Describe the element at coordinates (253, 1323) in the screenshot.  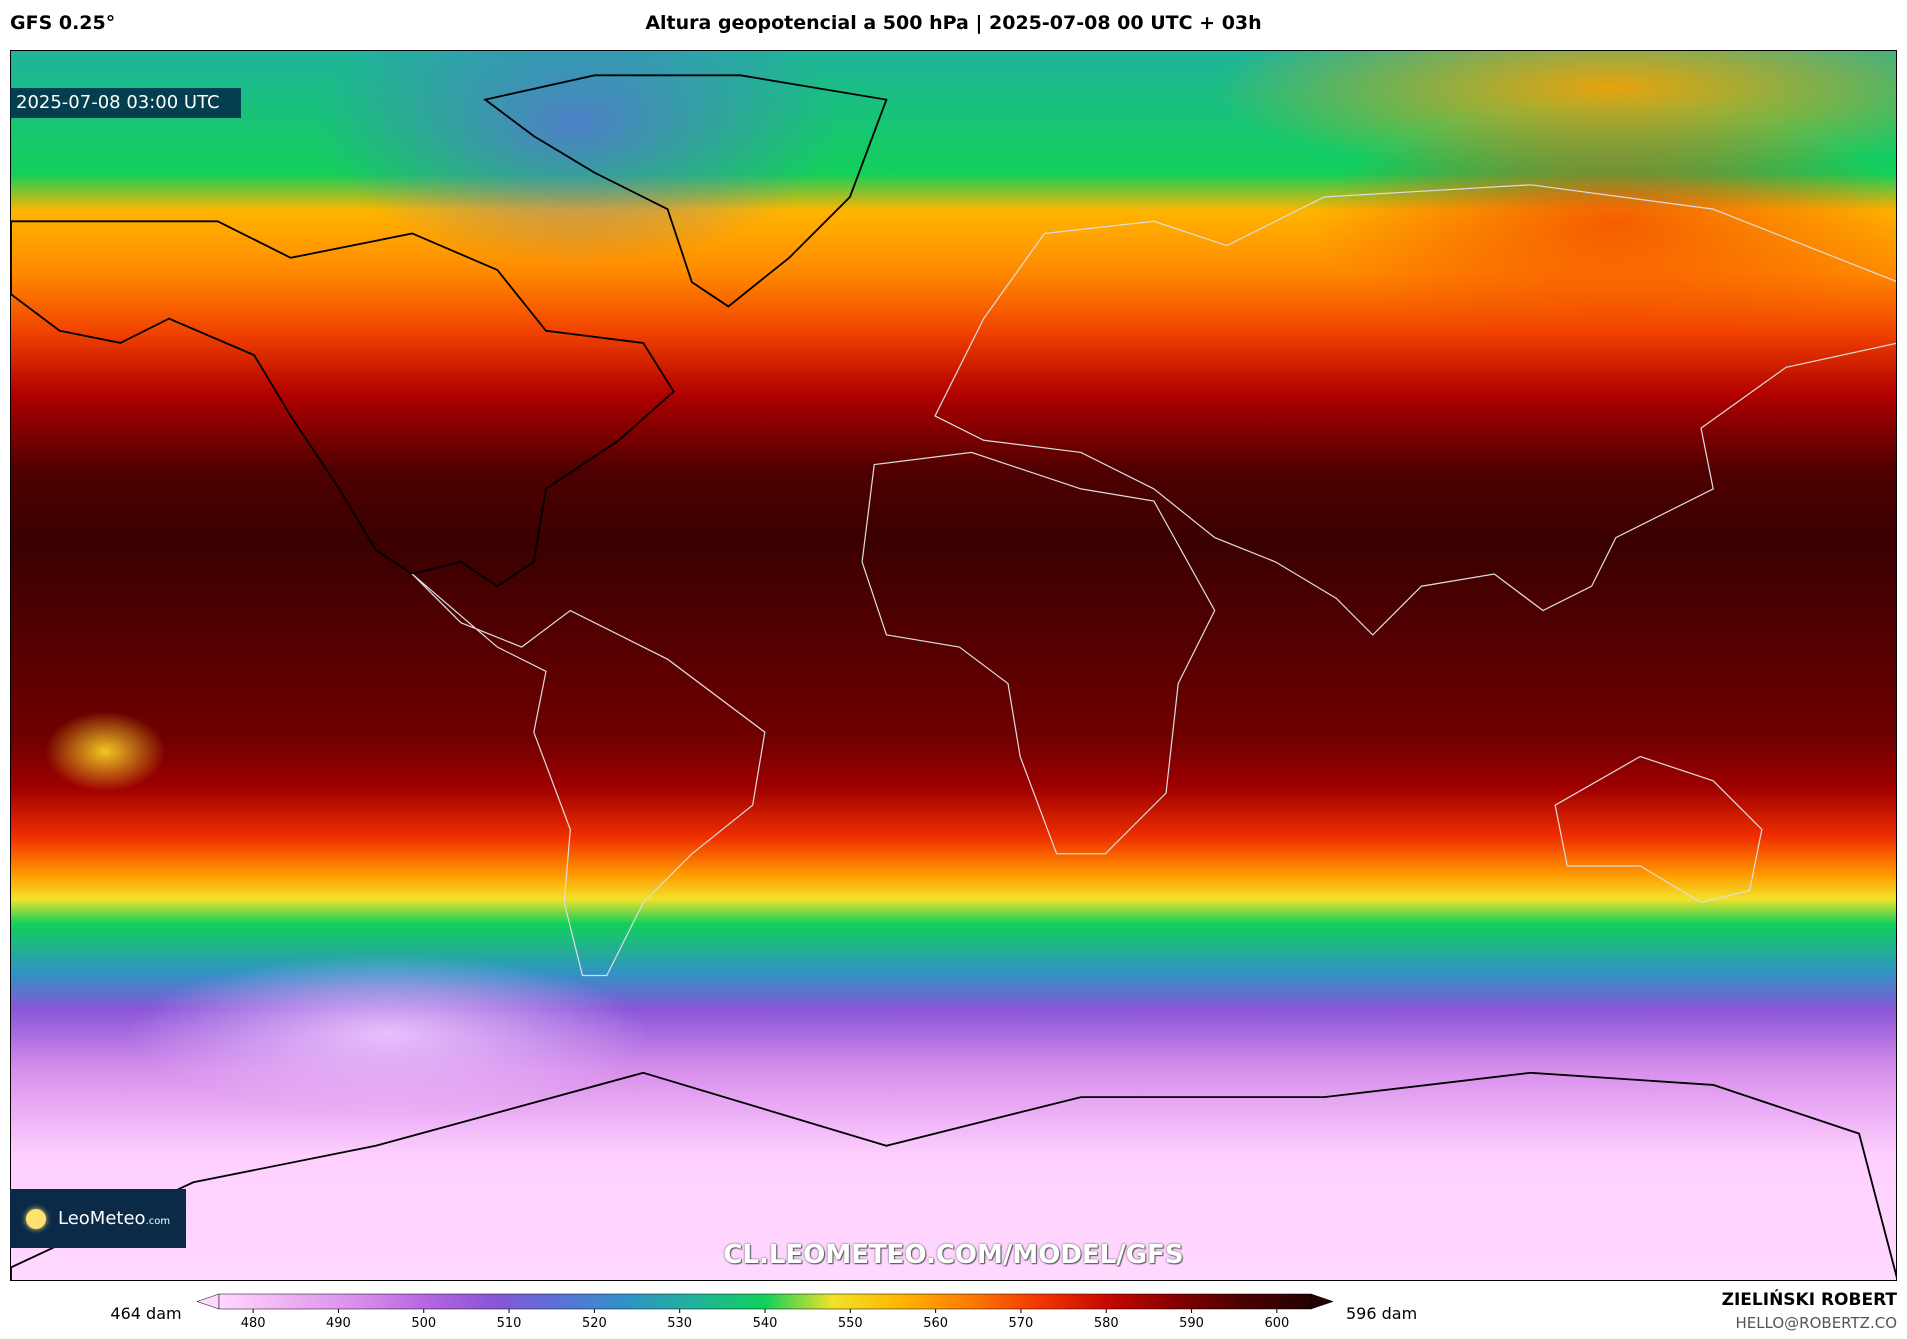
I see `colorbar-tick-label: 480` at that location.